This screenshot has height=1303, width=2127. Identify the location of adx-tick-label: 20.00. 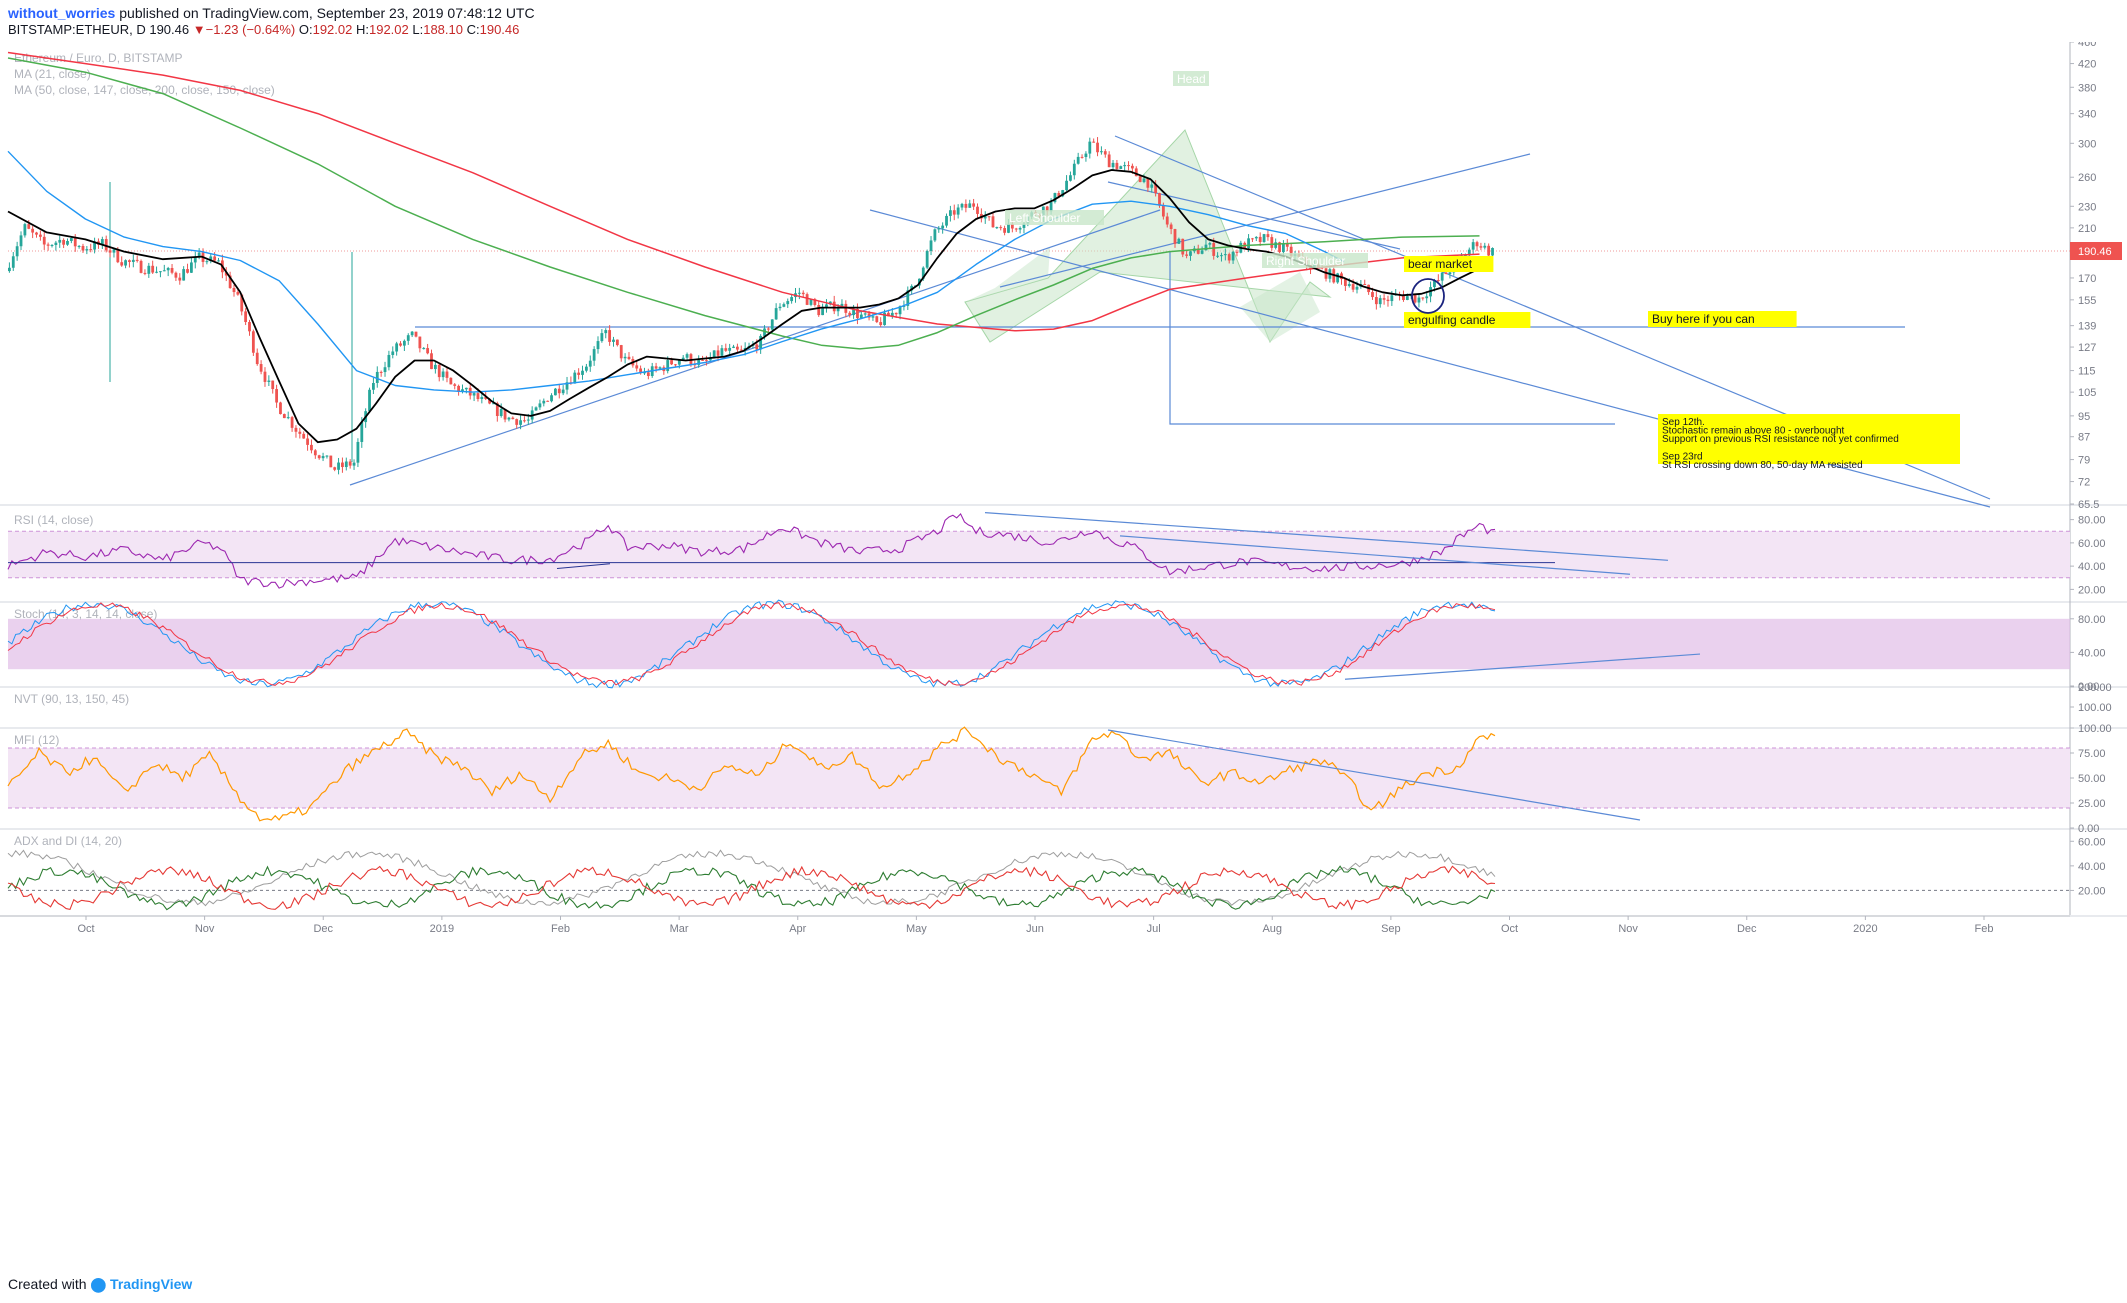
(2092, 891).